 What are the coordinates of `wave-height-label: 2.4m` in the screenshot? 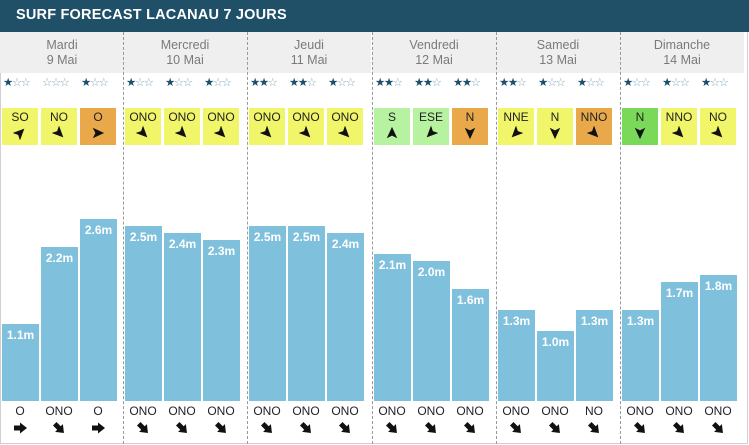 It's located at (182, 244).